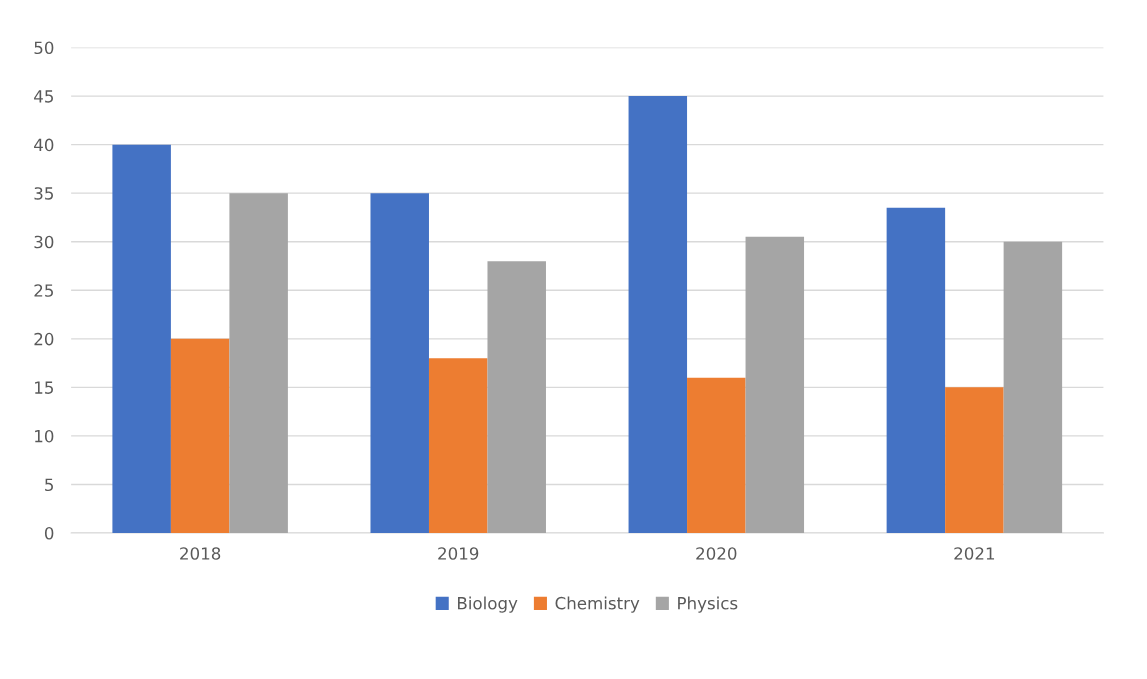 The height and width of the screenshot is (679, 1147). Describe the element at coordinates (49, 533) in the screenshot. I see `y-tick-label: 0` at that location.